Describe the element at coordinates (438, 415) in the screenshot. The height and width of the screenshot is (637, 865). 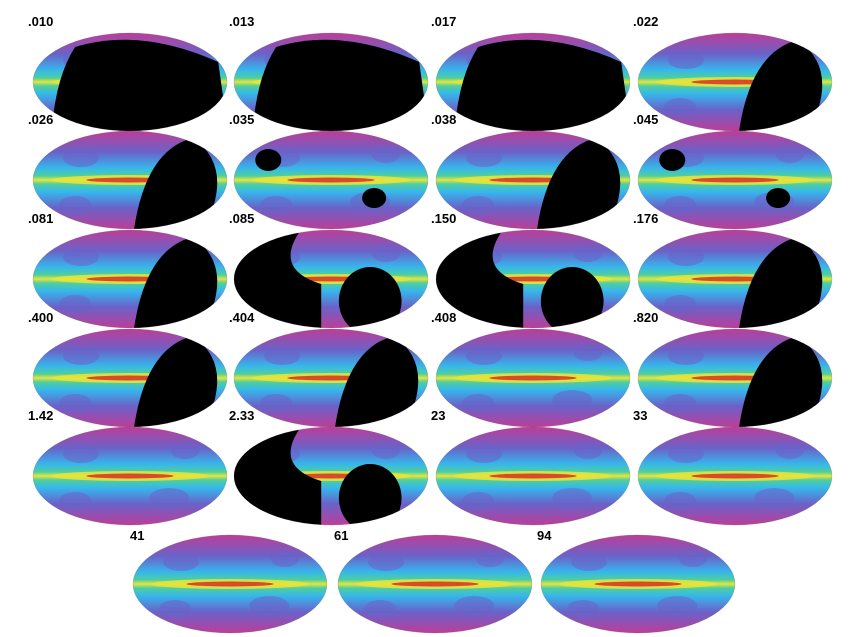
I see `frequency-label: 23` at that location.